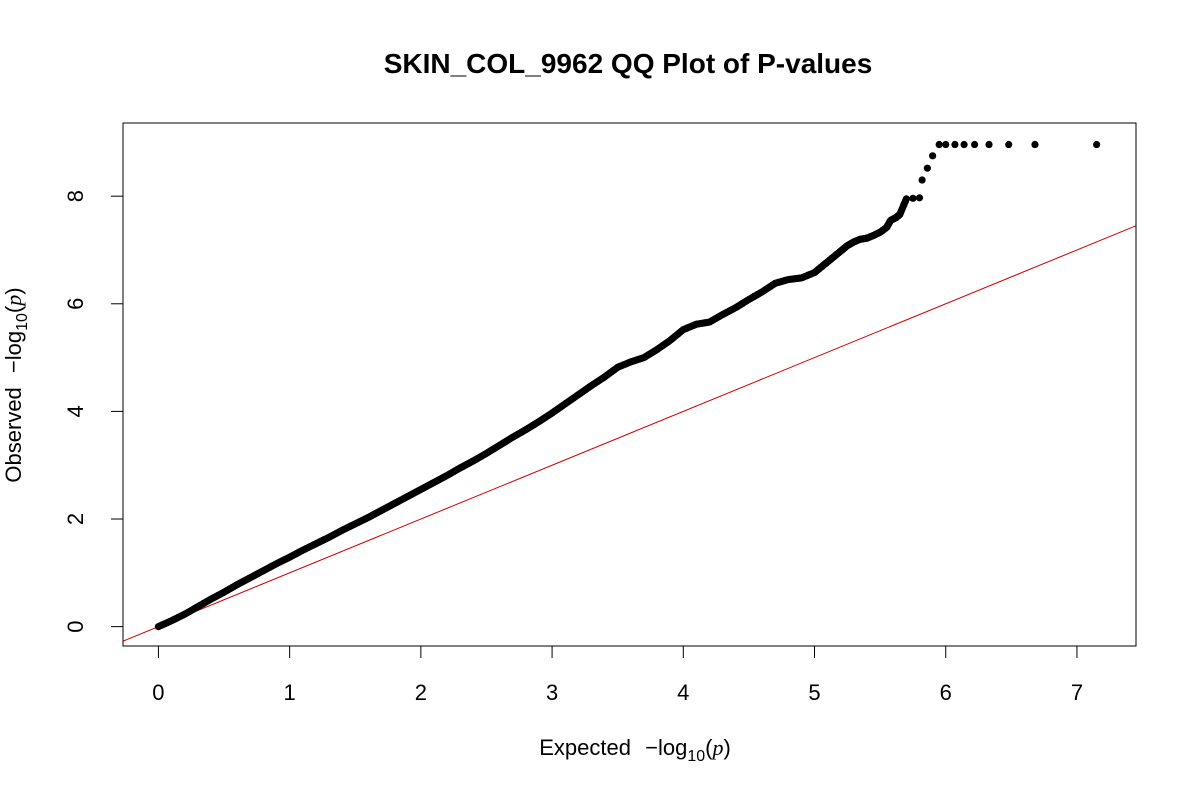  Describe the element at coordinates (75, 411) in the screenshot. I see `y-tick-label: 4` at that location.